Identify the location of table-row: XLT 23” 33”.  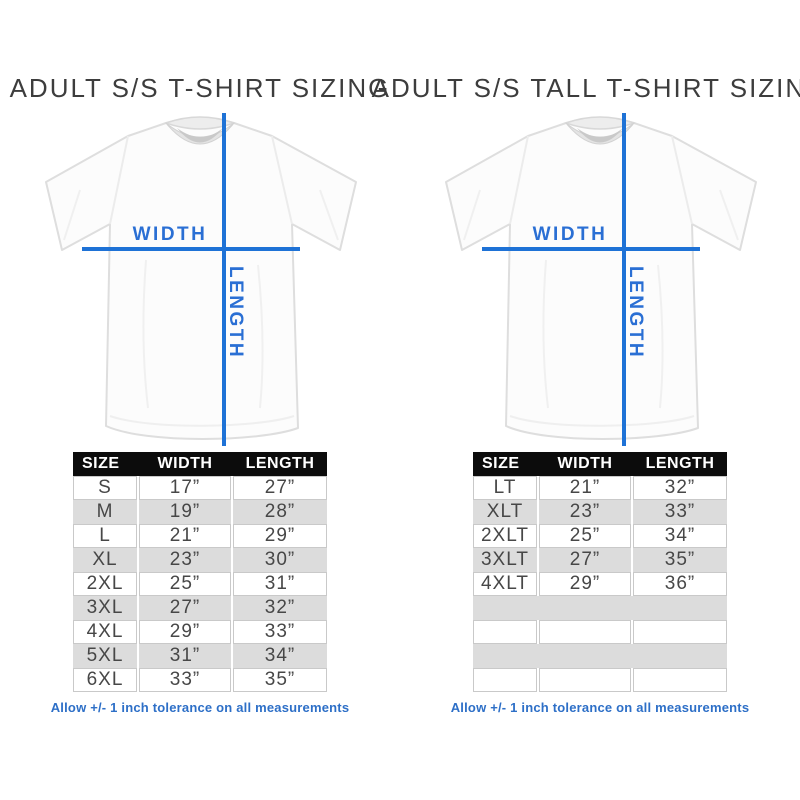
(600, 511).